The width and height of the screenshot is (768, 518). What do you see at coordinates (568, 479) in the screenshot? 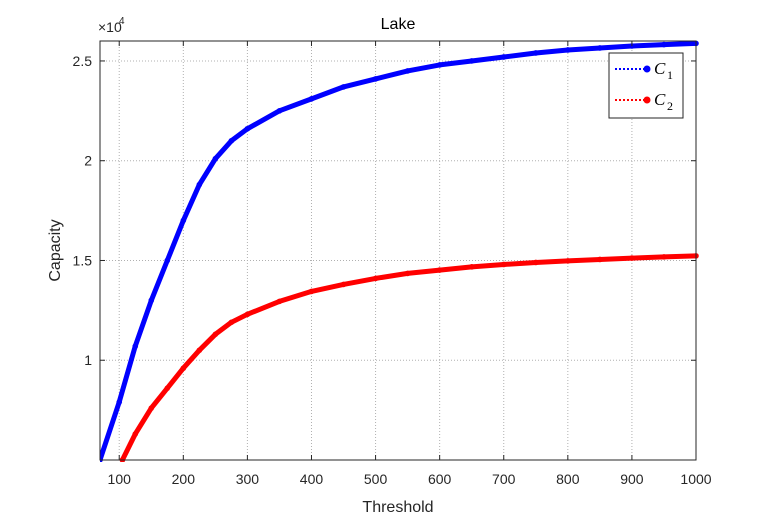
I see `x-tick-label: 800` at bounding box center [568, 479].